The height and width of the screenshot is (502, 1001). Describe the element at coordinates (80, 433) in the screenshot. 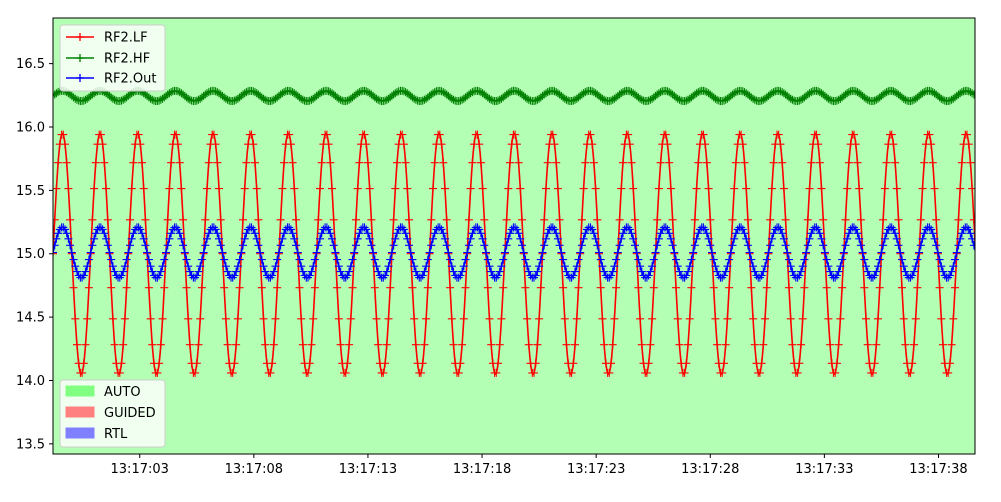

I see `legend-swatch-rtl` at that location.